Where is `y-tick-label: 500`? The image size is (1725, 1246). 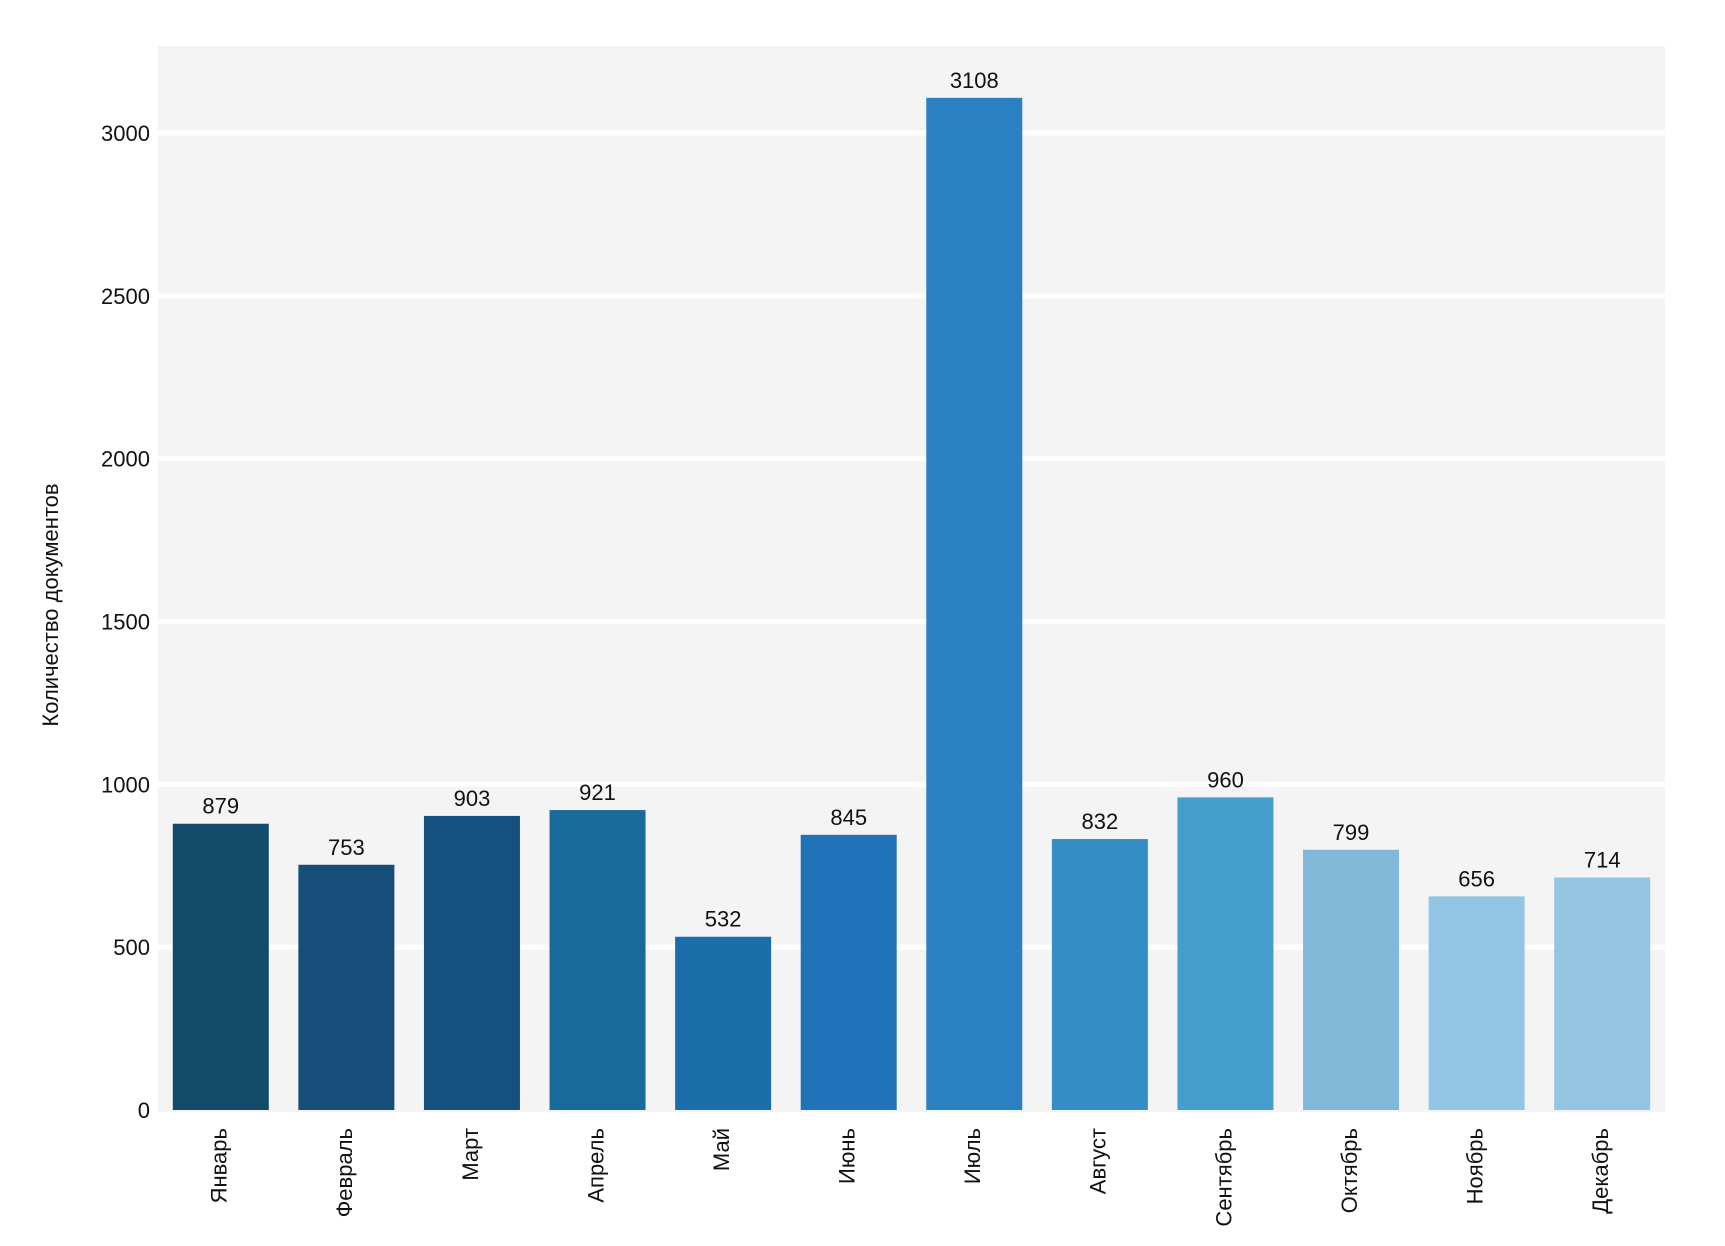 y-tick-label: 500 is located at coordinates (131, 947).